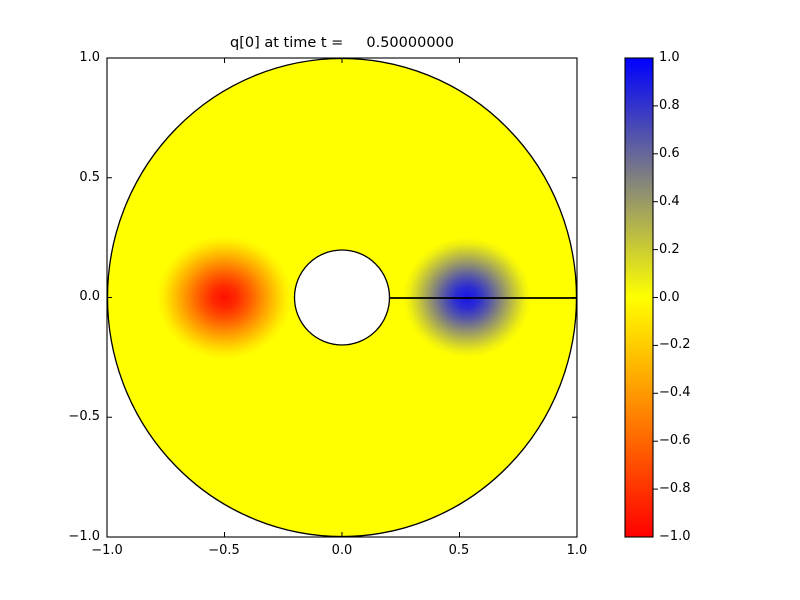  What do you see at coordinates (675, 536) in the screenshot?
I see `cbar-label--1.0: −1.0` at bounding box center [675, 536].